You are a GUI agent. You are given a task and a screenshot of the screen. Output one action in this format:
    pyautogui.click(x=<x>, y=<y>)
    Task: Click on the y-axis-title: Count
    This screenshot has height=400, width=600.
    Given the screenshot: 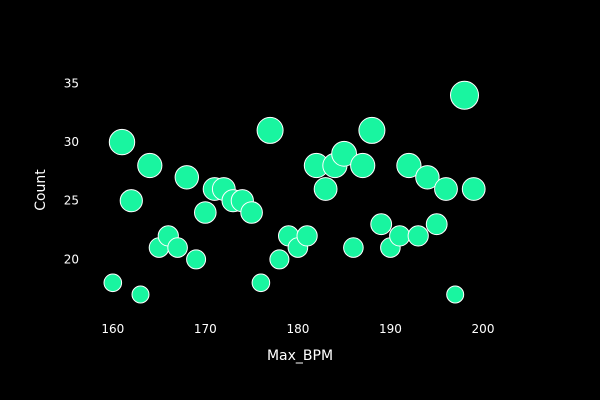 What is the action you would take?
    pyautogui.click(x=41, y=190)
    